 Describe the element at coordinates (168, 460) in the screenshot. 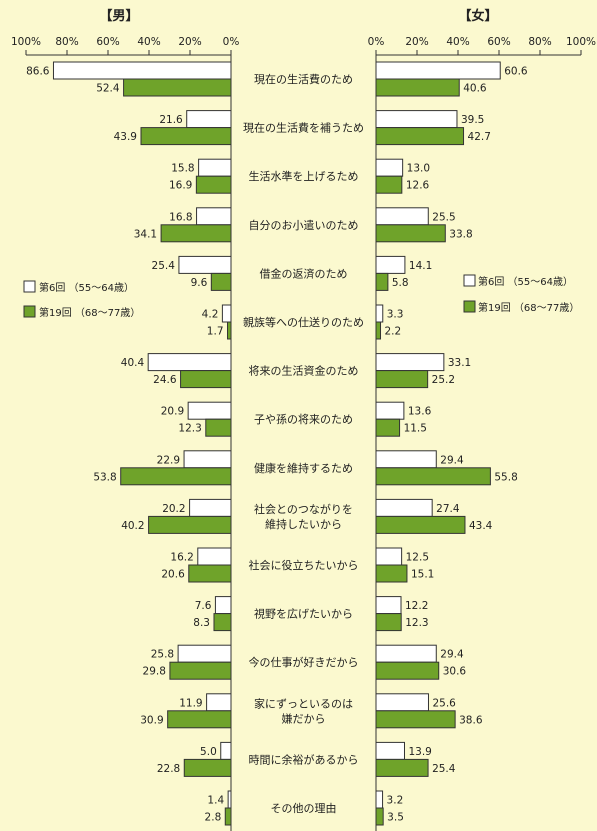

I see `male-value-label-series1: 22.9` at that location.